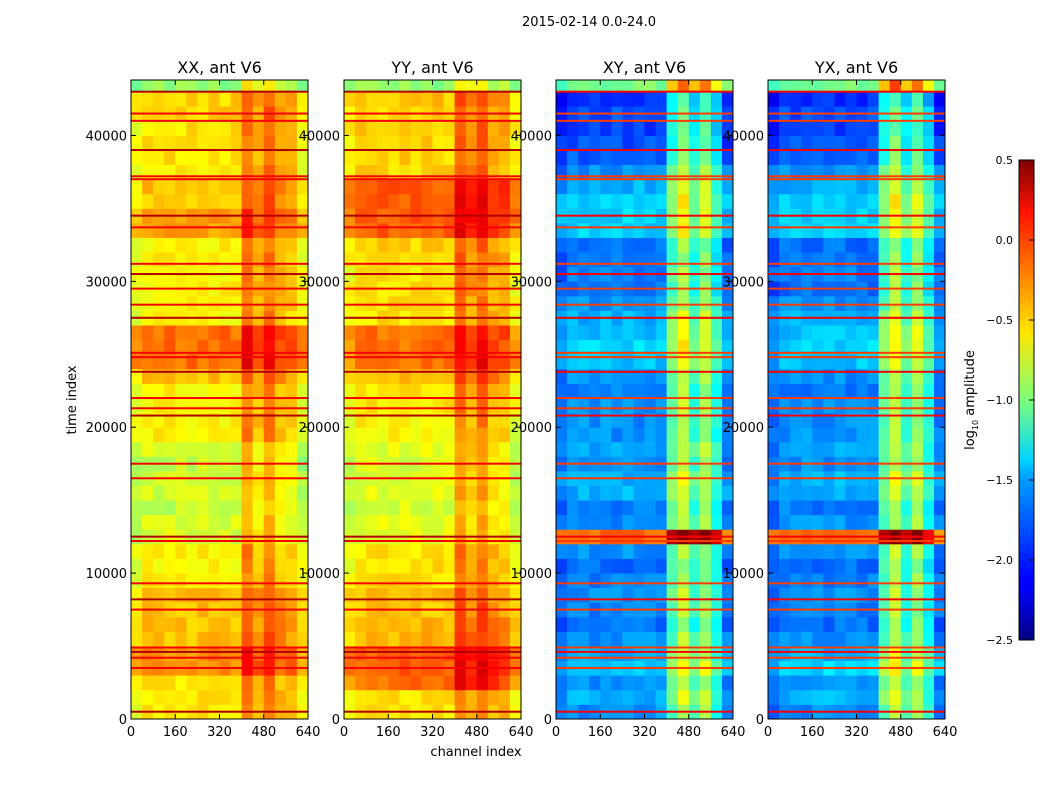 This screenshot has width=1050, height=800. What do you see at coordinates (688, 732) in the screenshot?
I see `x-tick-label: 480` at bounding box center [688, 732].